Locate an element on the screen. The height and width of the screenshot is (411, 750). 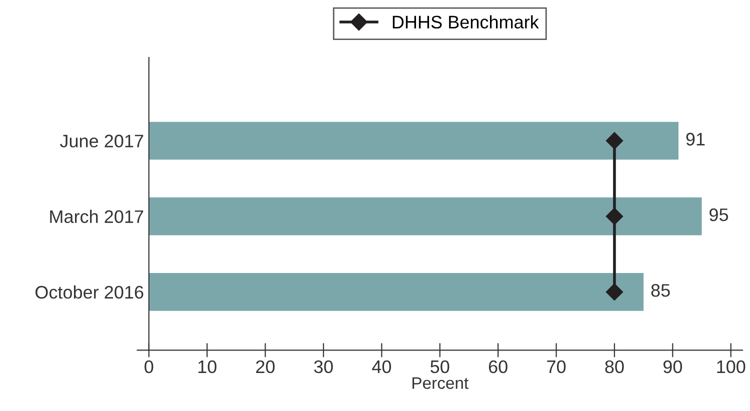
legend-label: DHHS Benchmark is located at coordinates (465, 22).